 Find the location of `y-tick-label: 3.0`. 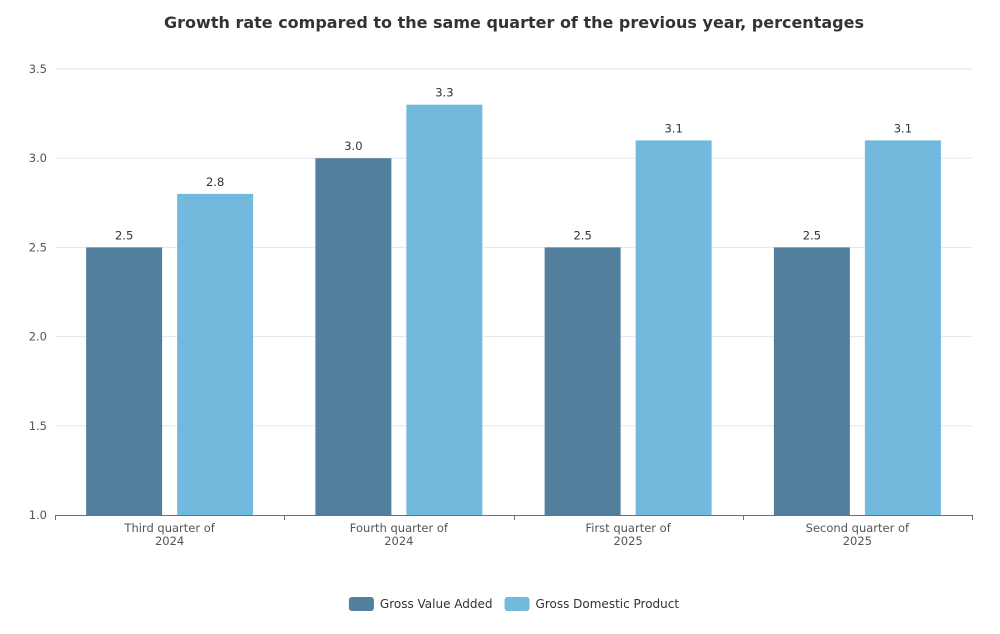

y-tick-label: 3.0 is located at coordinates (38, 158).